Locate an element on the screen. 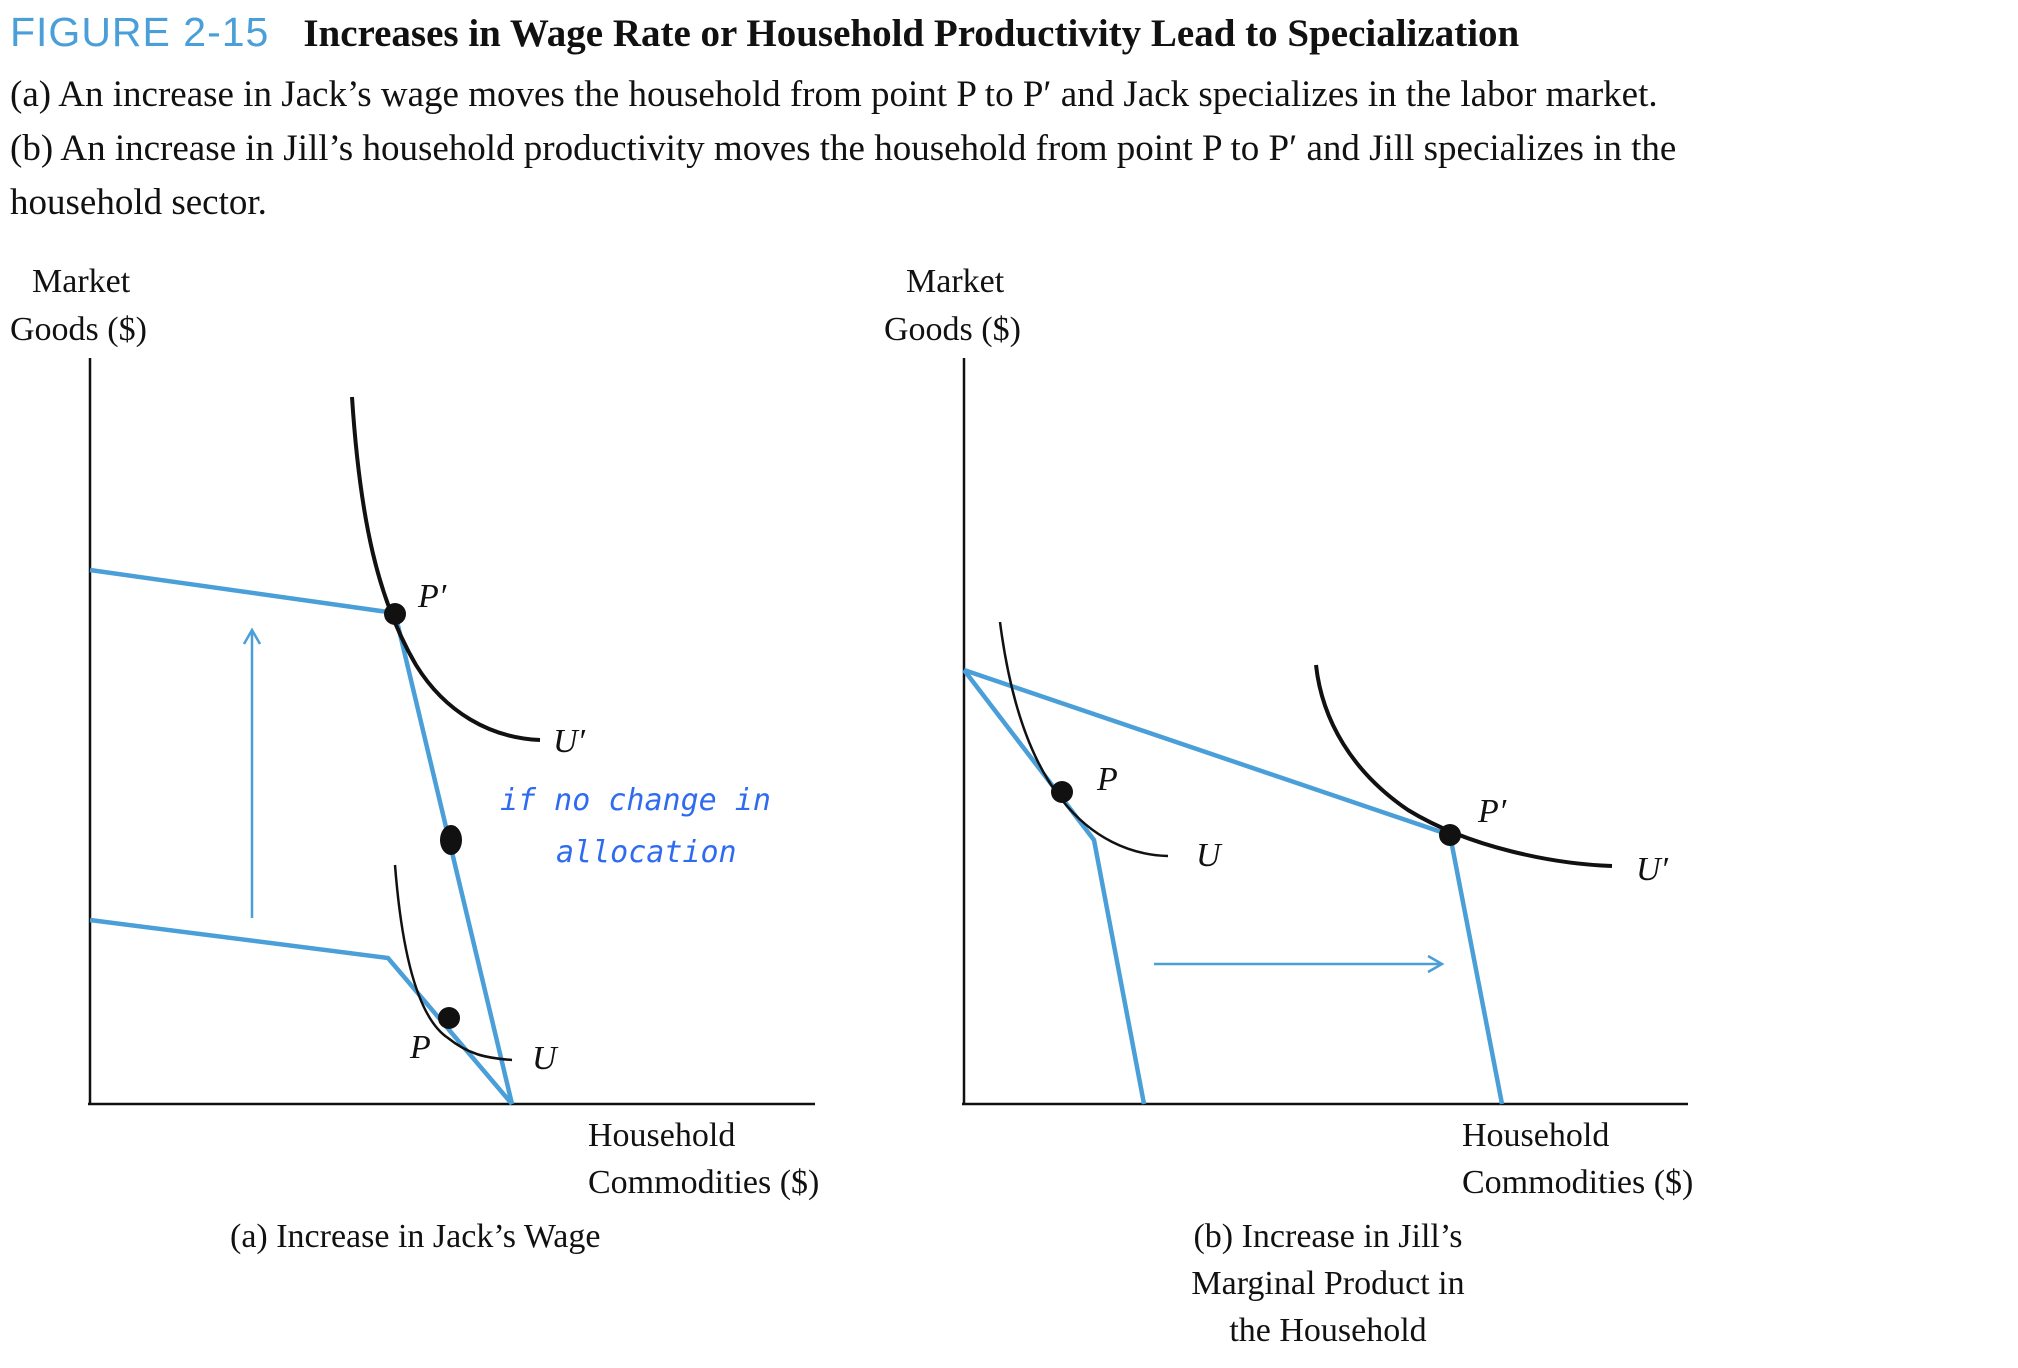 Image resolution: width=2018 pixels, height=1368 pixels. panel-b-point-p-label: P is located at coordinates (1107, 779).